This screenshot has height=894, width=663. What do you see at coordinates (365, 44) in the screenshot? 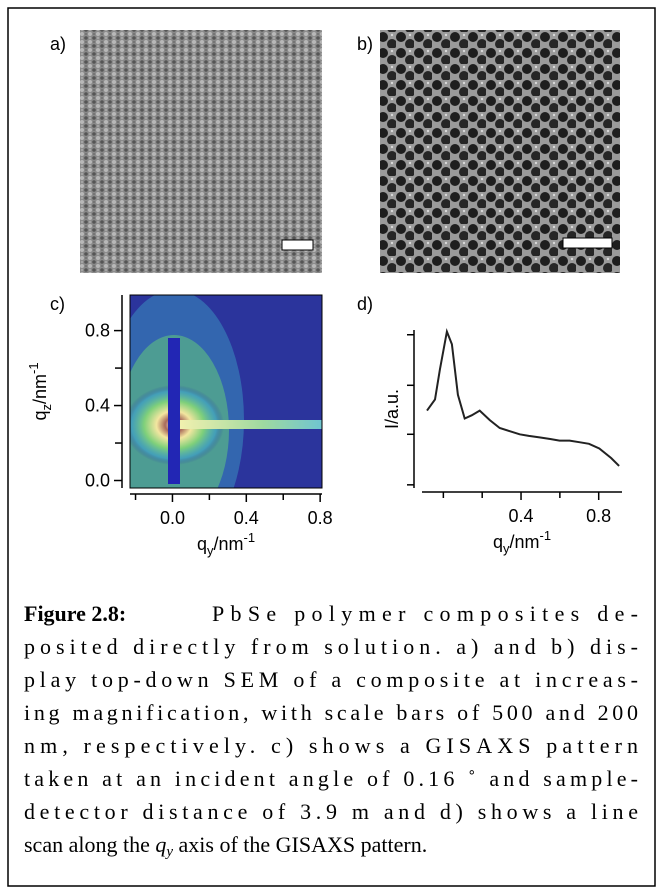
I see `panel-label: b)` at bounding box center [365, 44].